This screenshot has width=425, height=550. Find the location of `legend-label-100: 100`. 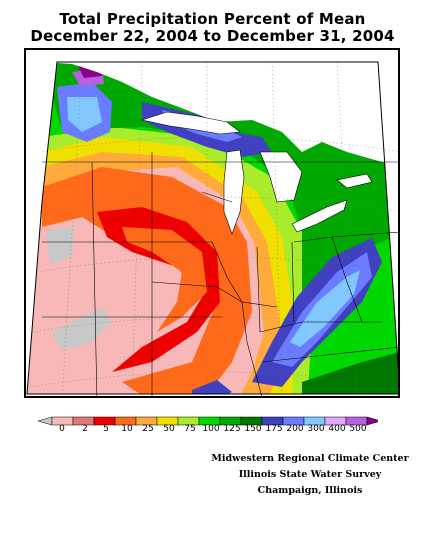

legend-label-100: 100 is located at coordinates (211, 429).